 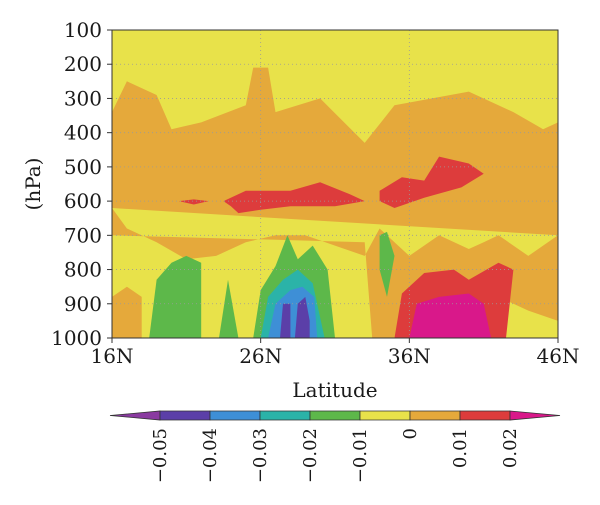 What do you see at coordinates (335, 446) in the screenshot?
I see `colorbar: −0.05 −0.04 −0.03 −0.02 −0.01 0 0.01 0.02` at bounding box center [335, 446].